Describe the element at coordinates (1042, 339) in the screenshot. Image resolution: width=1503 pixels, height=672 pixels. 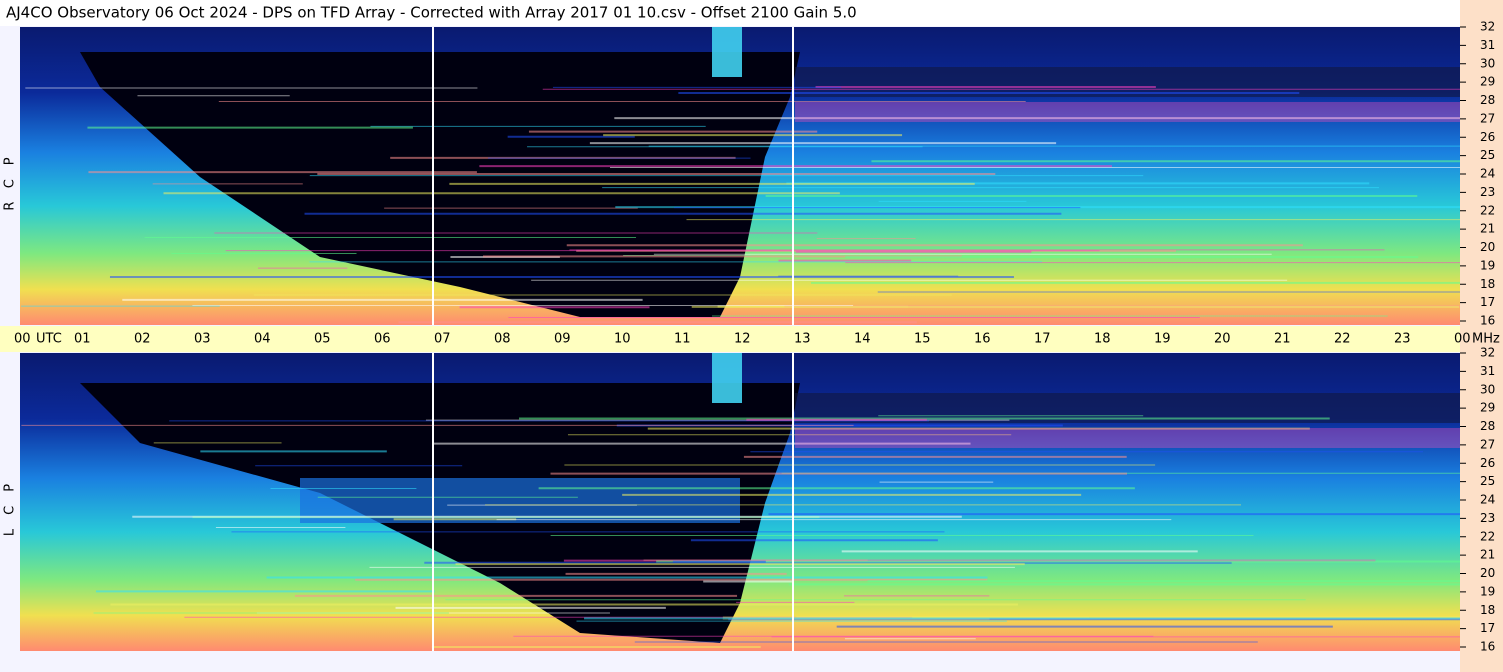
I see `time-label: 17` at that location.